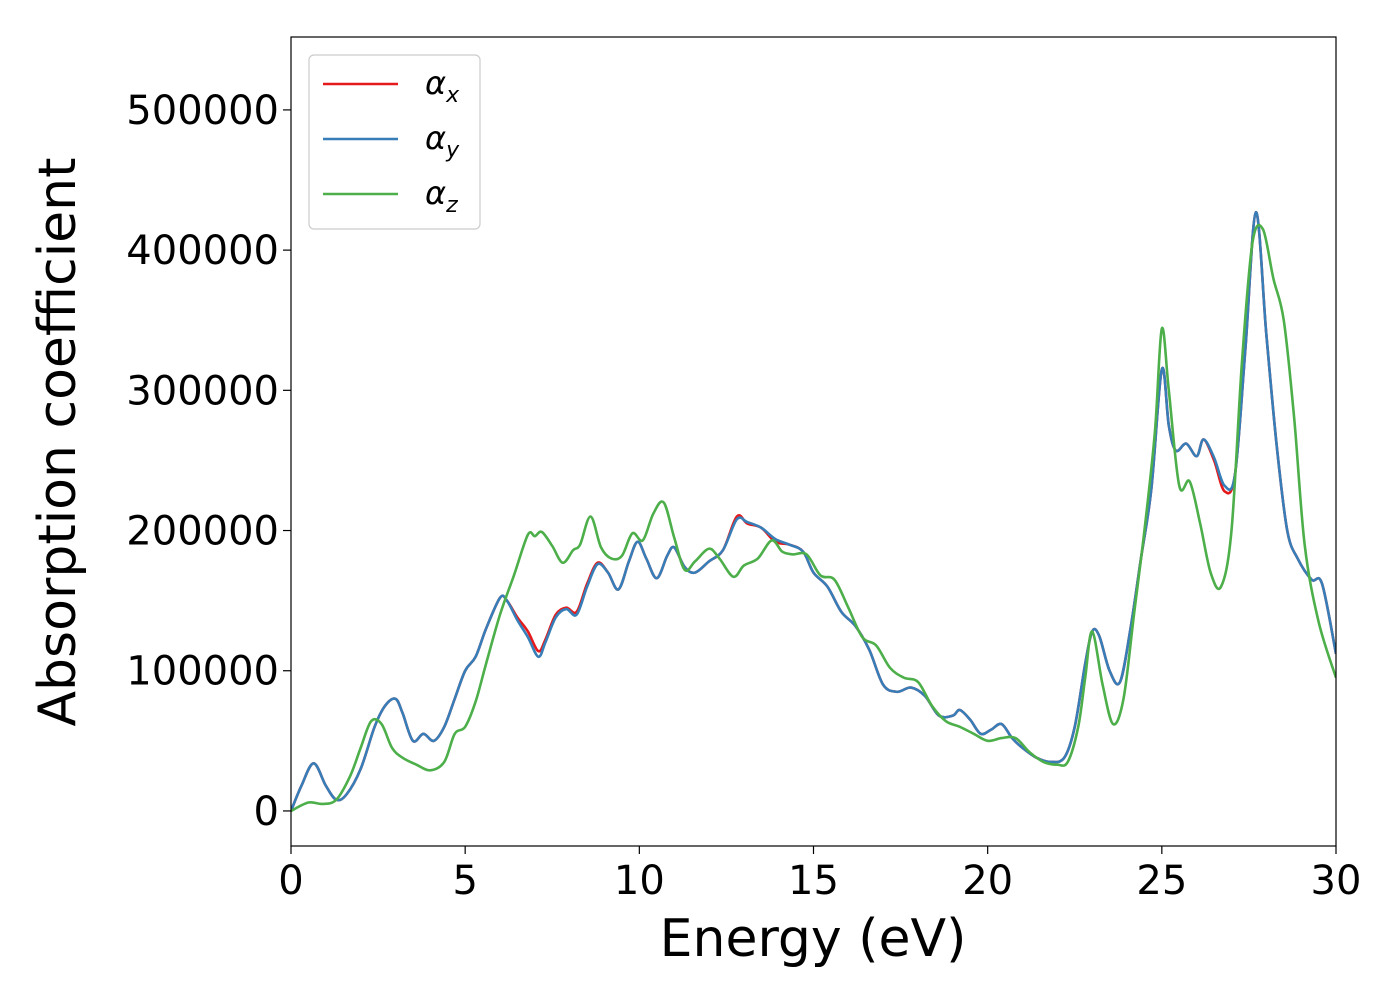 The height and width of the screenshot is (1000, 1400). Describe the element at coordinates (1161, 881) in the screenshot. I see `x-tick-label: 25` at that location.